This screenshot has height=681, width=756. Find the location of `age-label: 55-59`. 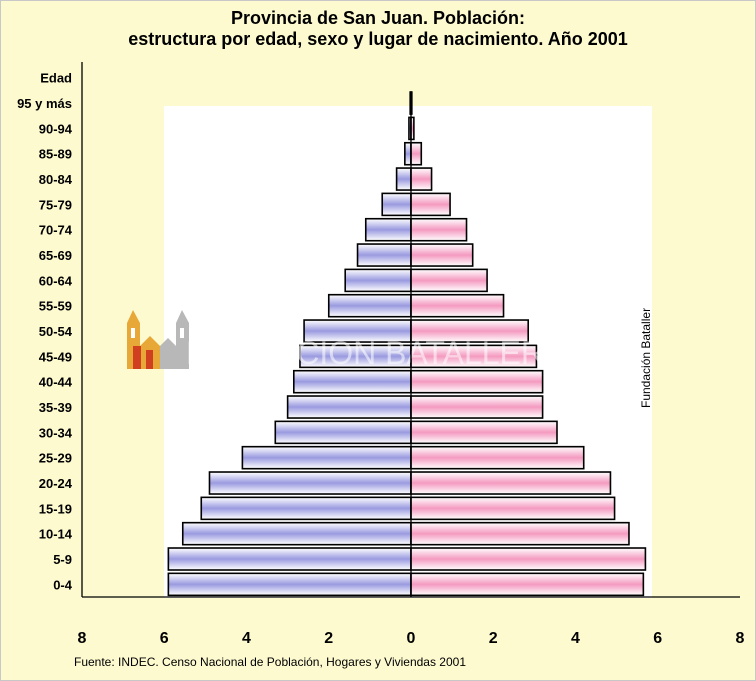

age-label: 55-59 is located at coordinates (55, 306).